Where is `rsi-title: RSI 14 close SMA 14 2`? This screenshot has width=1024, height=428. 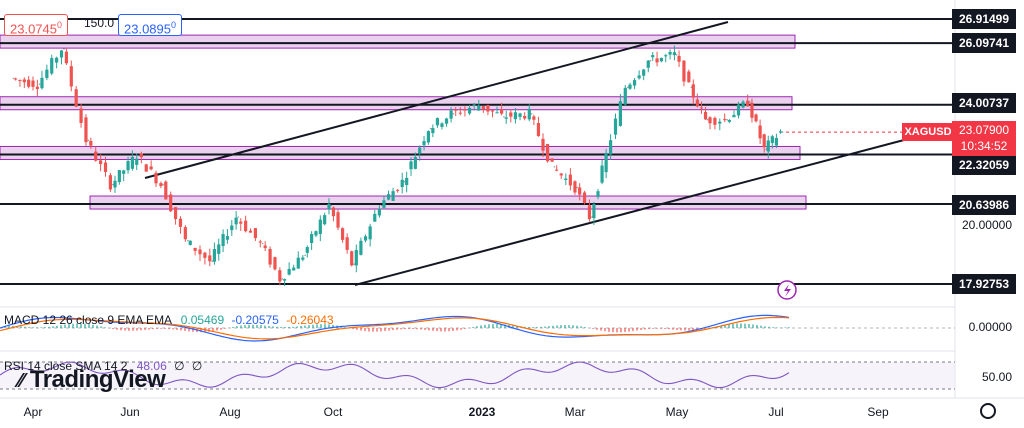
rsi-title: RSI 14 close SMA 14 2 is located at coordinates (66, 366).